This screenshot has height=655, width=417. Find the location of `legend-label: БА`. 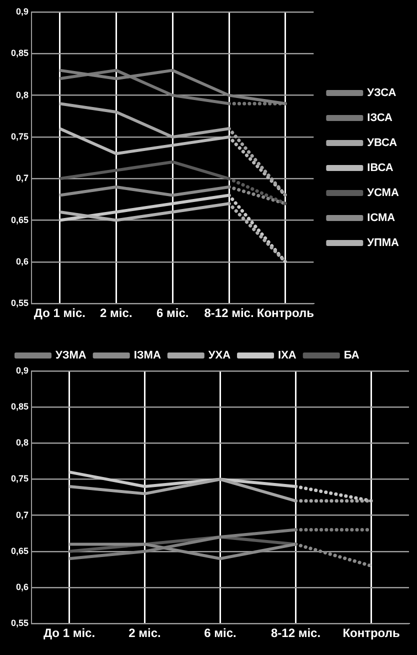

legend-label: БА is located at coordinates (352, 356).